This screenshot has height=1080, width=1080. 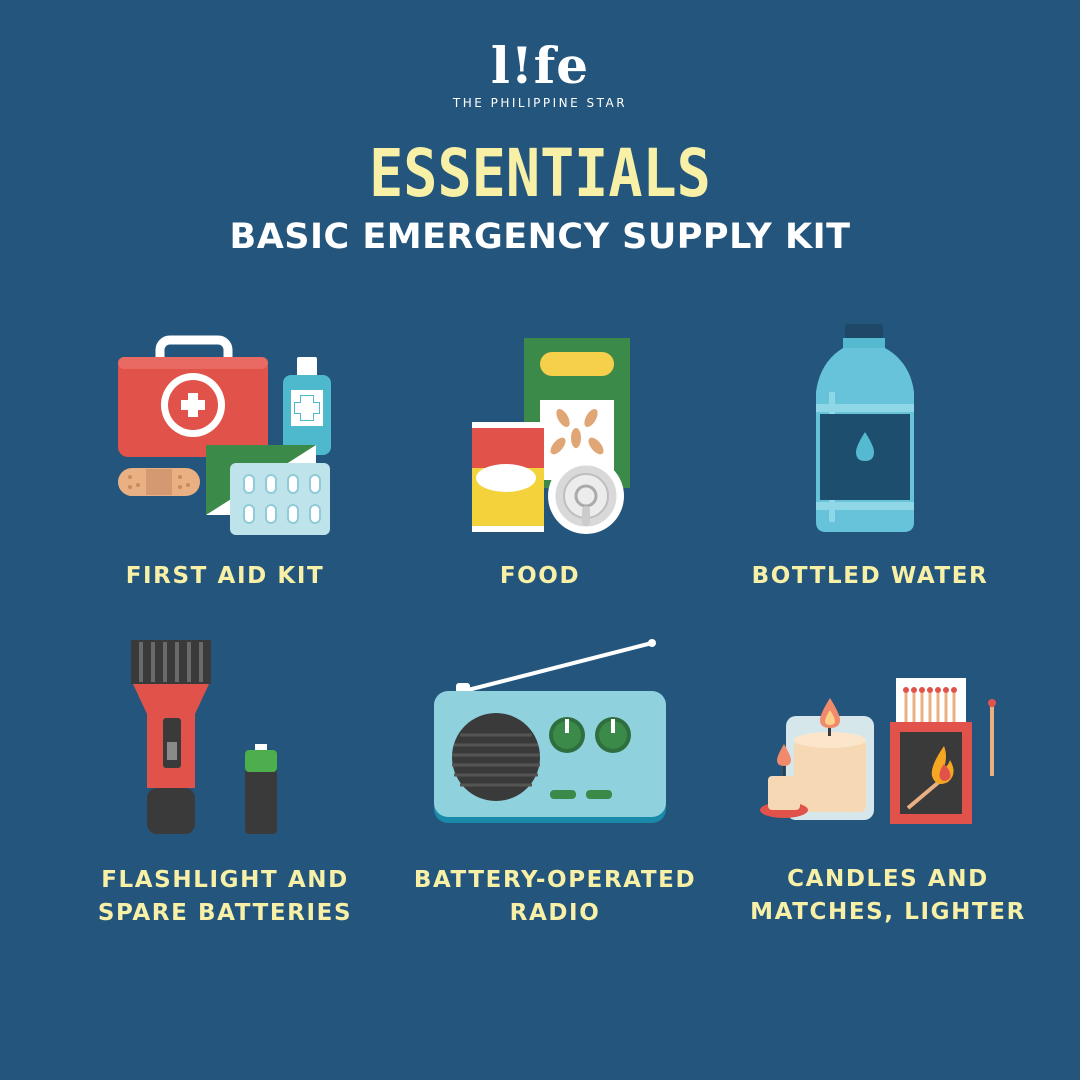 What do you see at coordinates (540, 103) in the screenshot?
I see `brand-tagline: THE PHILIPPINE STAR` at bounding box center [540, 103].